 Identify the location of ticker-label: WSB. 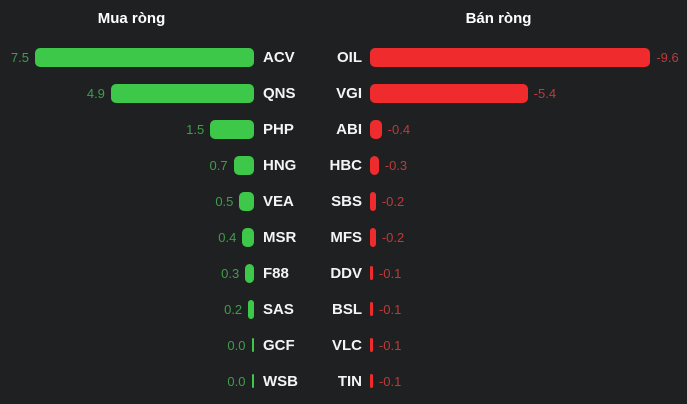
(280, 381).